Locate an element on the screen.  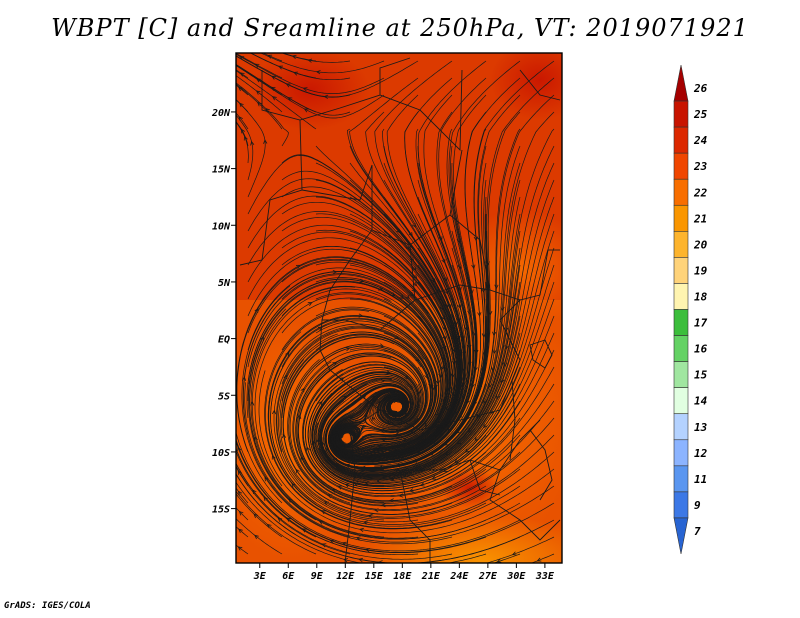
colorbar-top-arrow is located at coordinates (681, 83).